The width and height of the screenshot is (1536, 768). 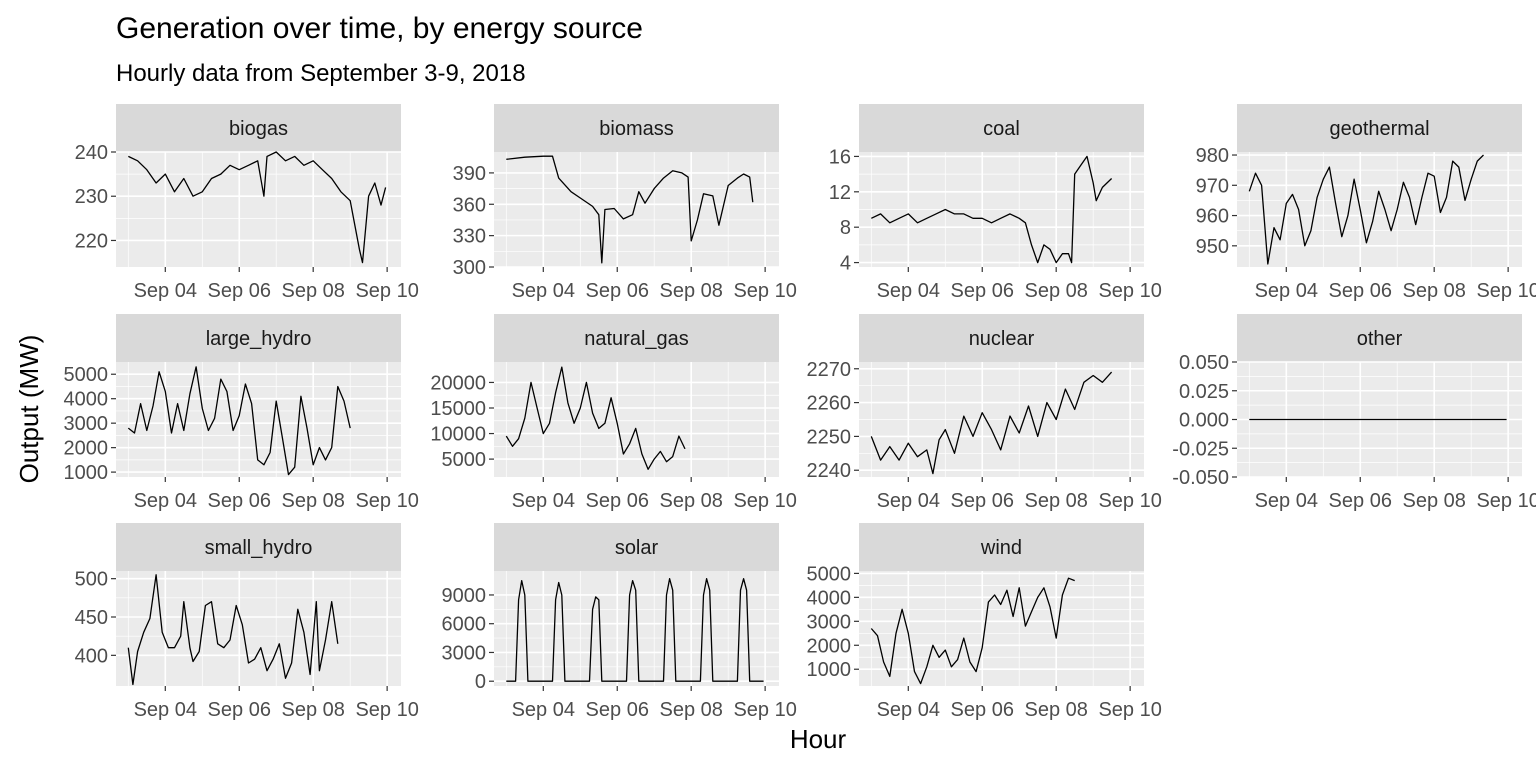 I want to click on y-tick-label: 12, so click(x=840, y=193).